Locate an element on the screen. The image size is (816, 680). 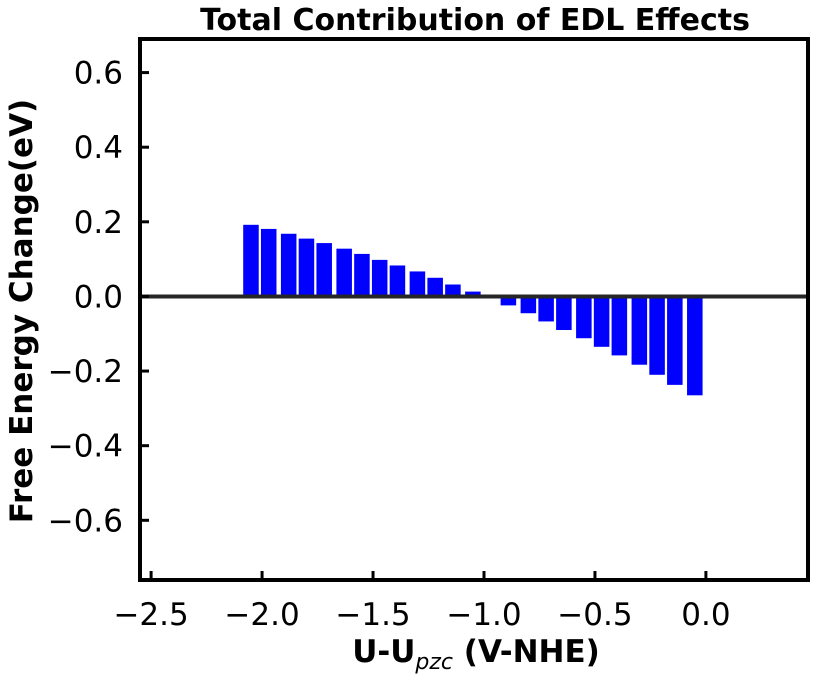
x-axis-label: U-Upzc (V-NHE) is located at coordinates (476, 654).